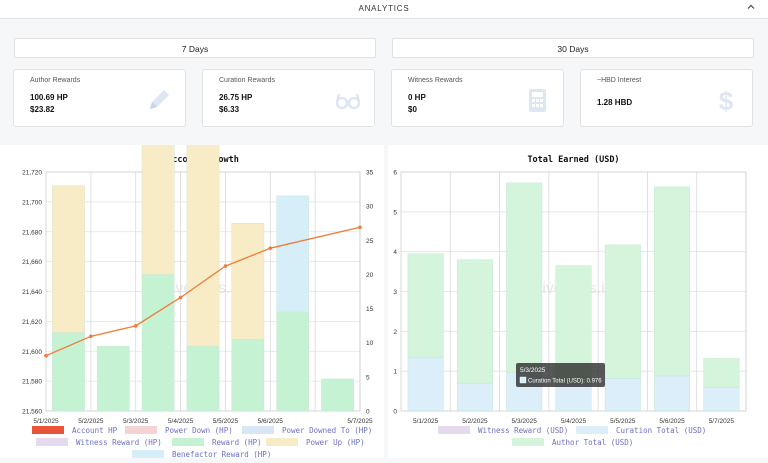 The width and height of the screenshot is (768, 463). I want to click on legend-swatch-curation-total-usd, so click(592, 430).